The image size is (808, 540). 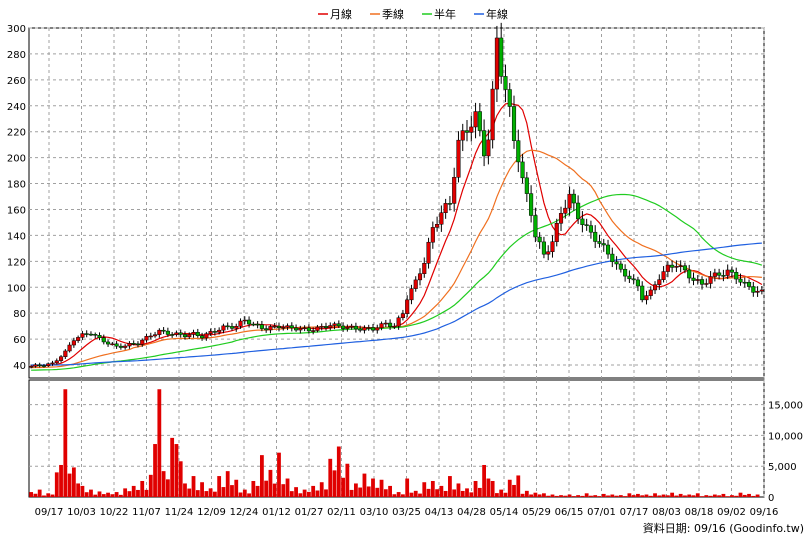 I want to click on x-tick-label-13: 04/28, so click(x=471, y=512).